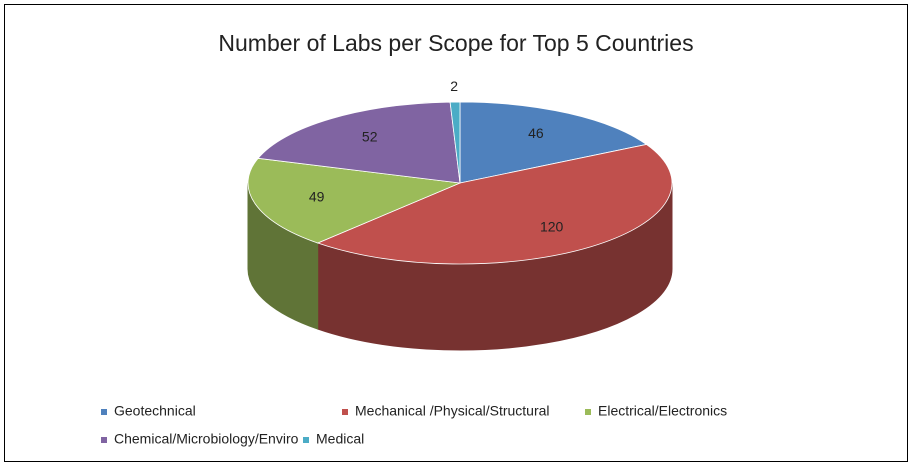 Image resolution: width=912 pixels, height=466 pixels. Describe the element at coordinates (452, 411) in the screenshot. I see `legend-label: Mechanical /Physical/Structural` at that location.